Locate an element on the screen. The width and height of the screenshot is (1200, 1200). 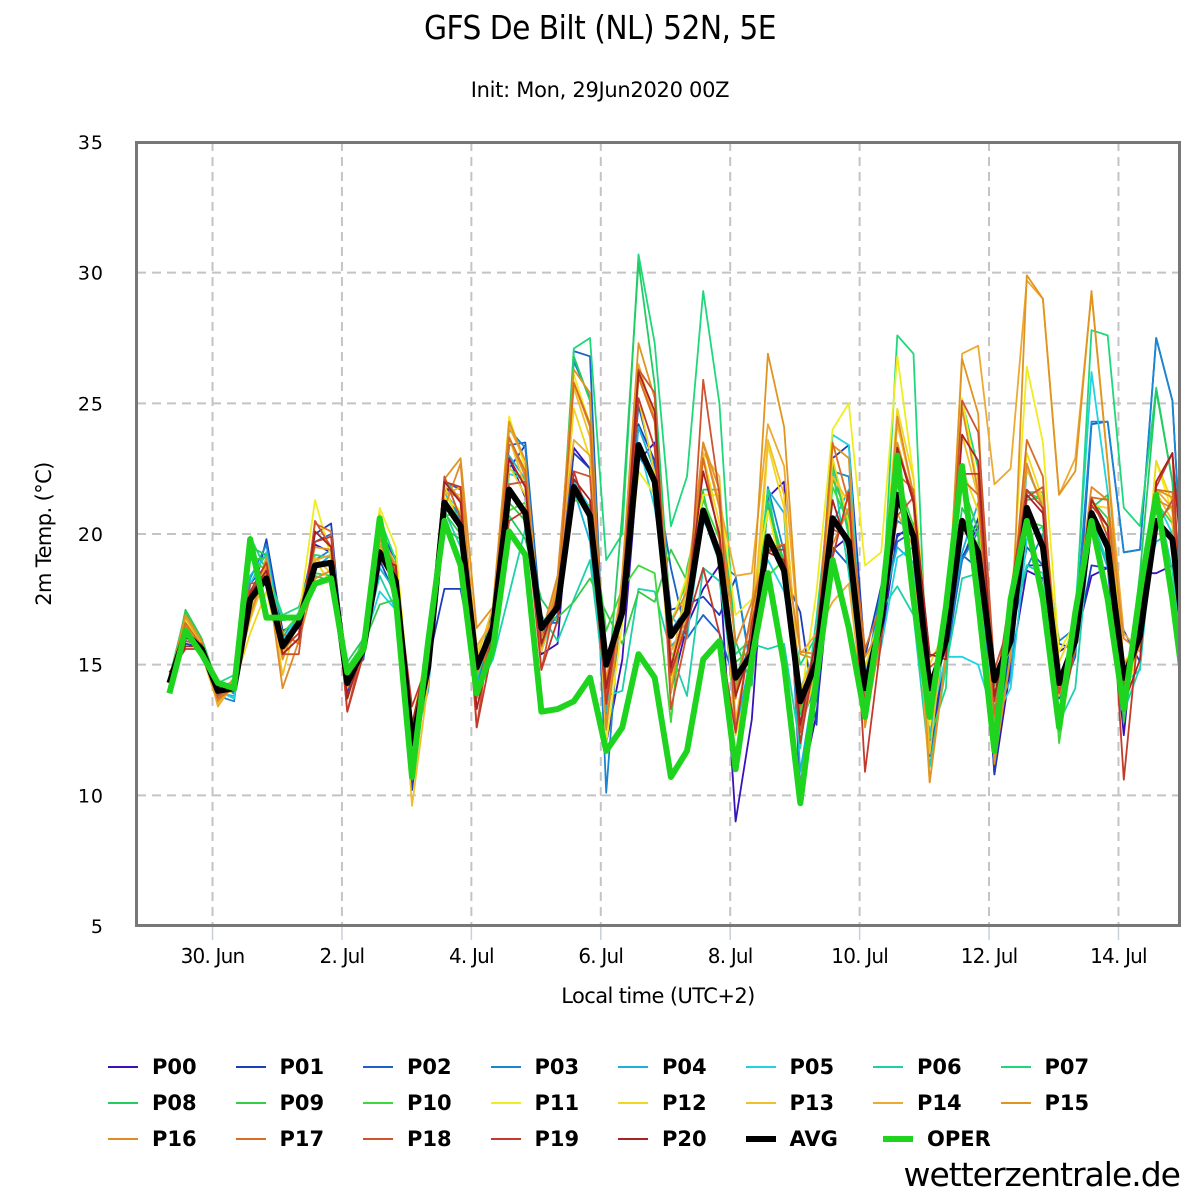
legend-item-p19: P19 is located at coordinates (535, 1139).